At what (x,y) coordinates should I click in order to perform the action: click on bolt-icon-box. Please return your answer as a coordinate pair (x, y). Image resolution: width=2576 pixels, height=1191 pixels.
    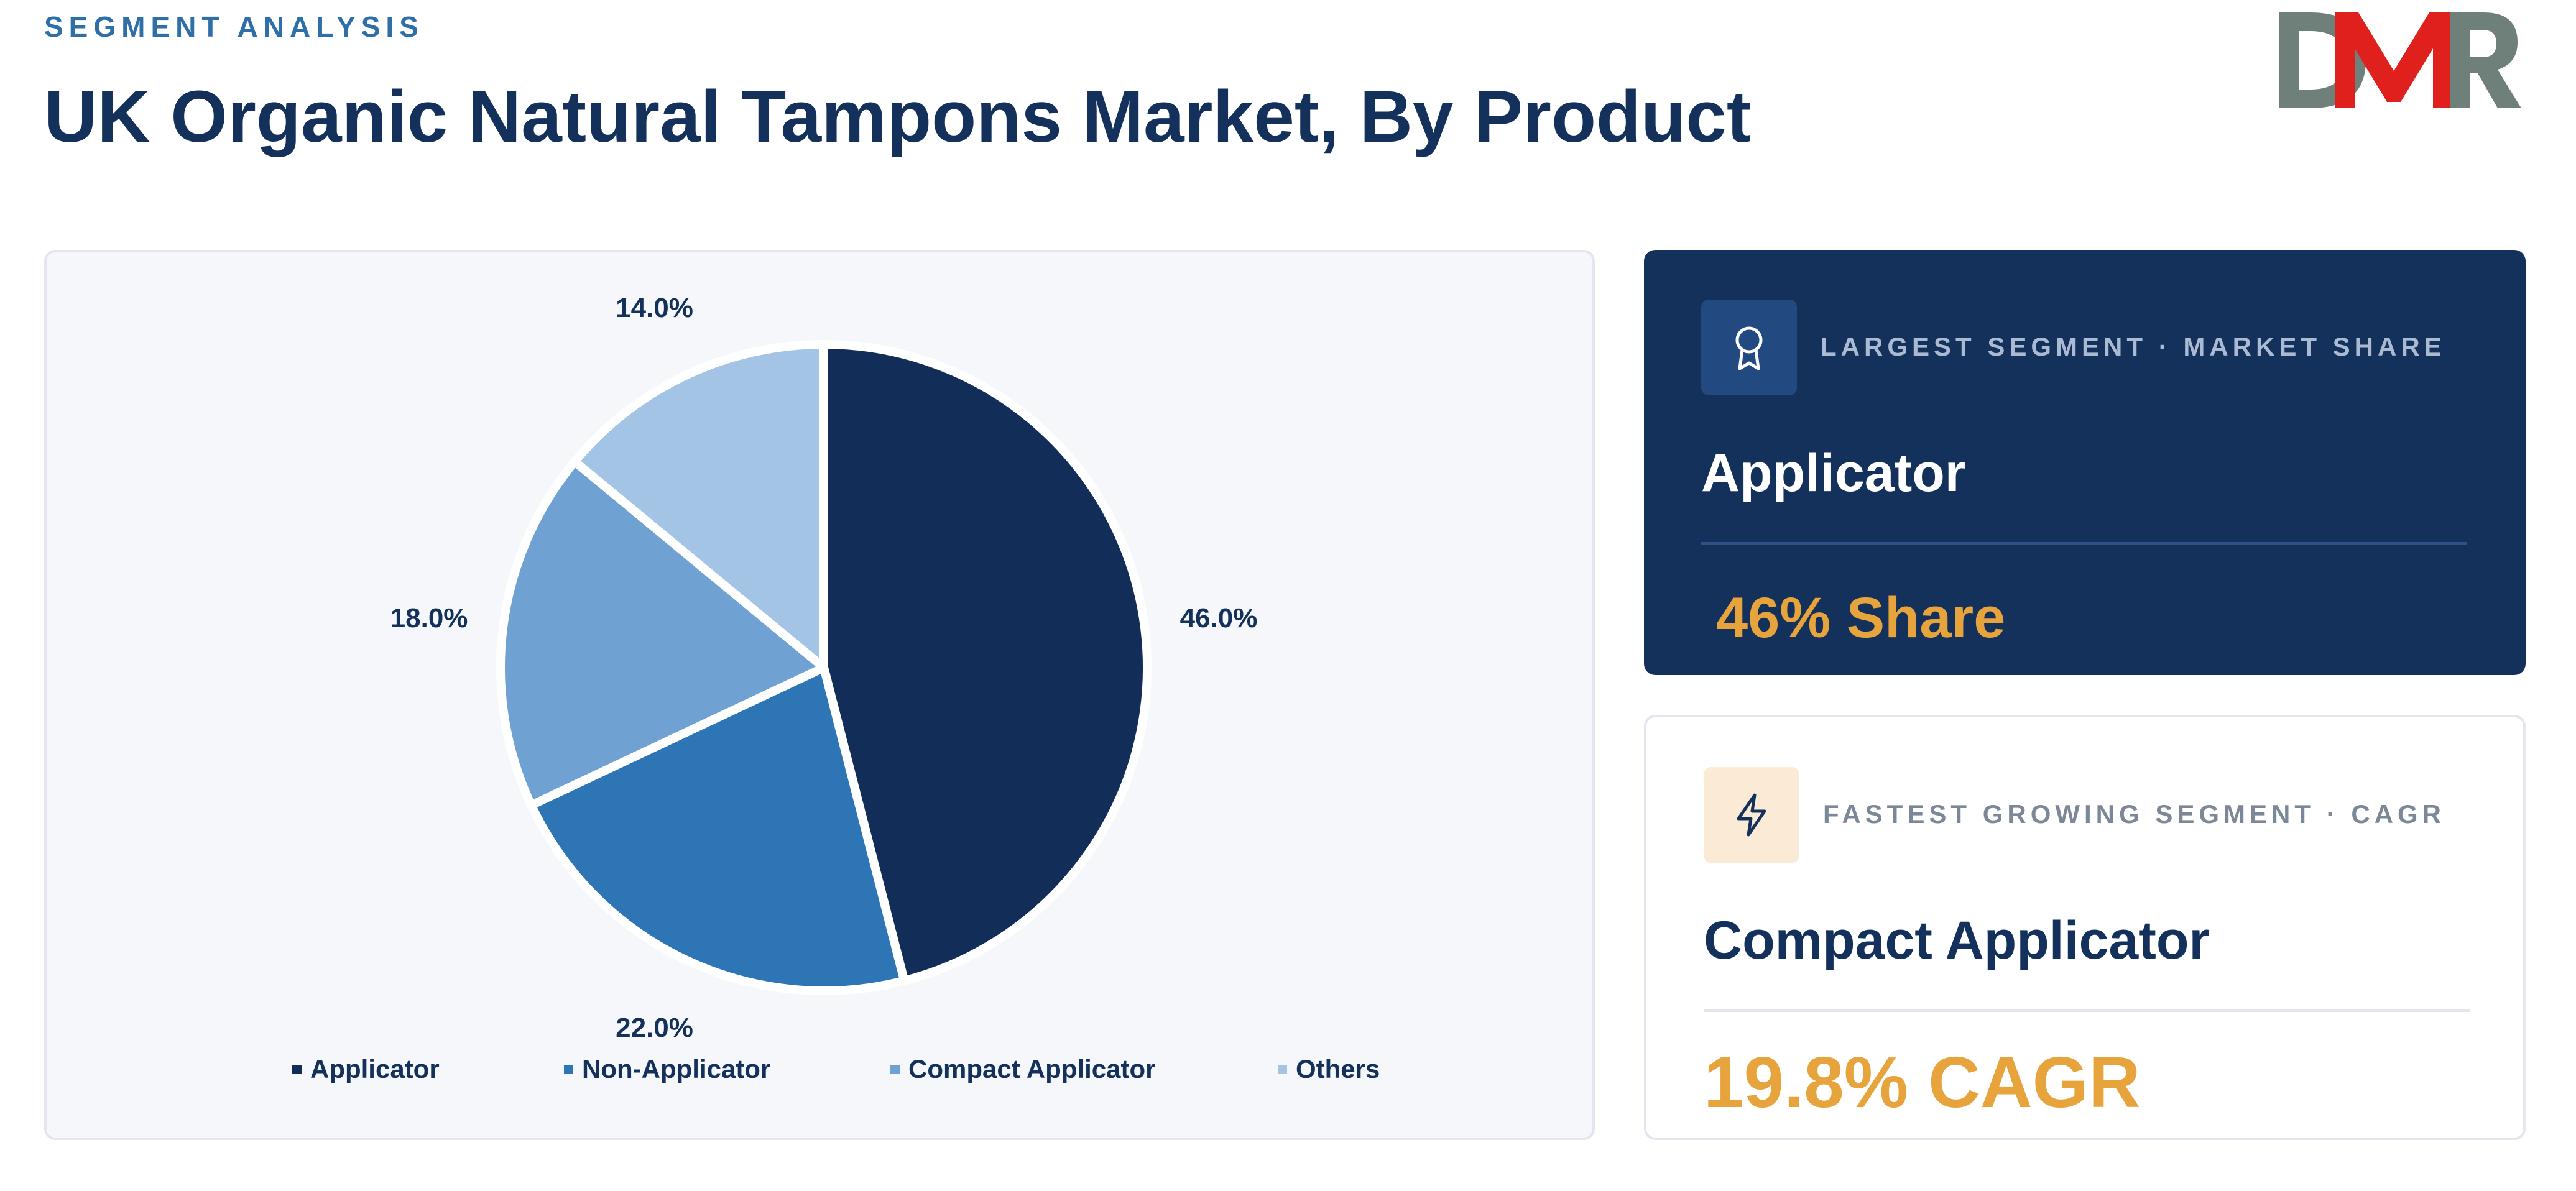
    Looking at the image, I should click on (1751, 815).